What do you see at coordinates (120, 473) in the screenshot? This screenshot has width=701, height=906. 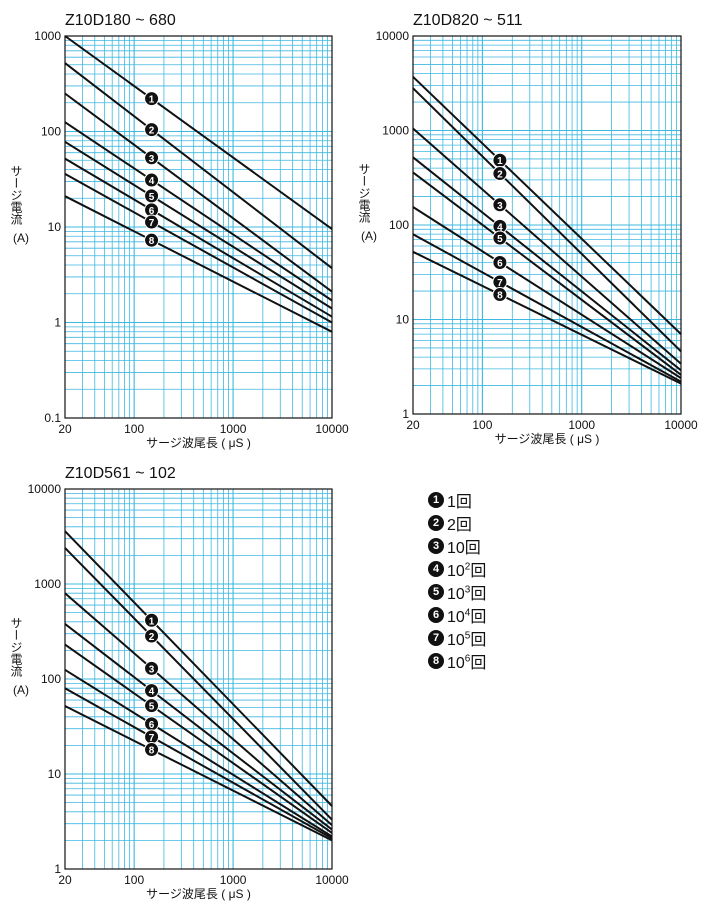 I see `chart-title: Z10D561 ~ 102` at bounding box center [120, 473].